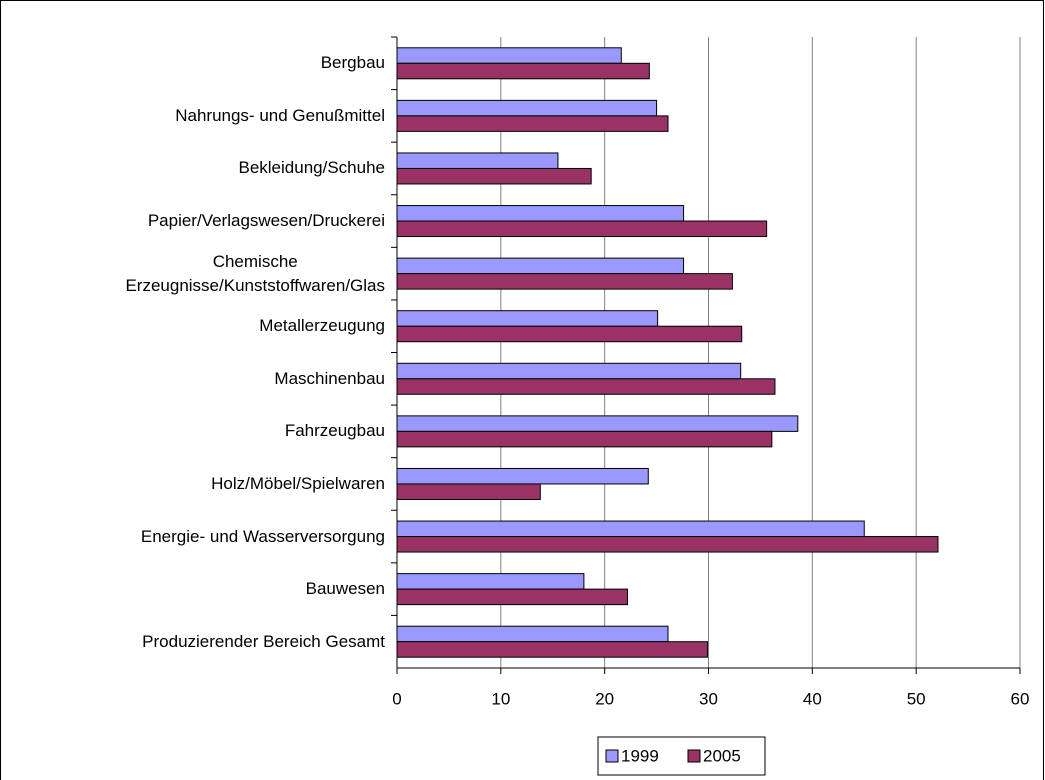  Describe the element at coordinates (812, 698) in the screenshot. I see `x-tick-label: 40` at that location.